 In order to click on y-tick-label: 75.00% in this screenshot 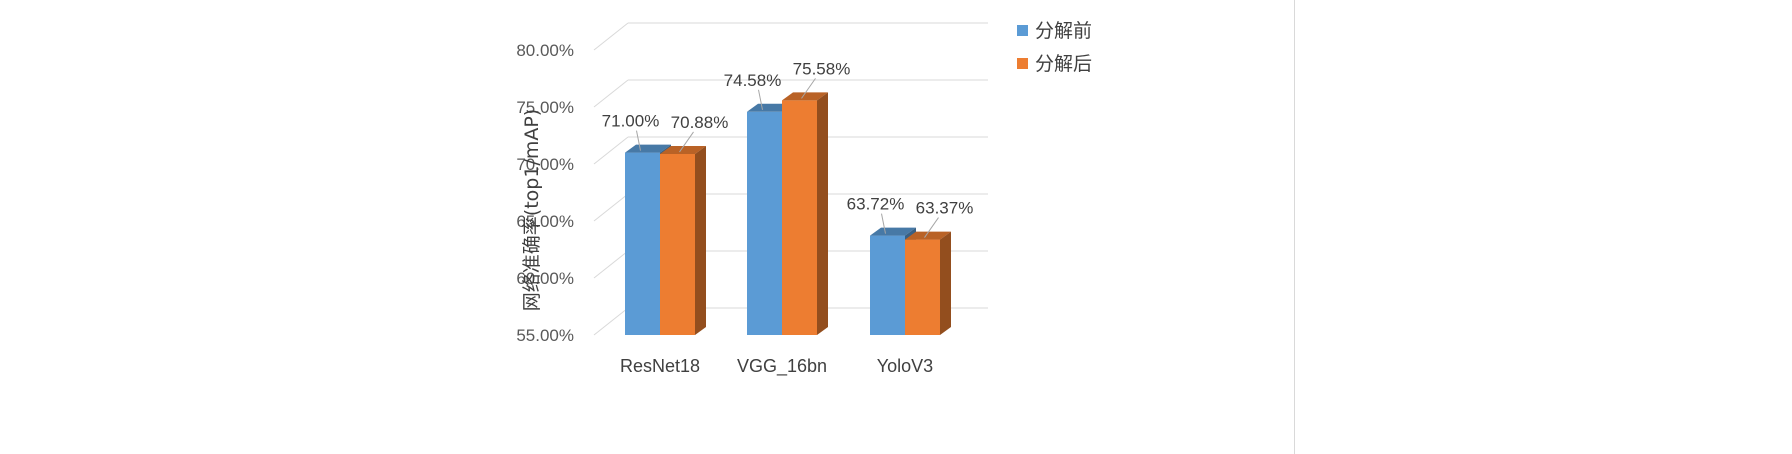, I will do `click(545, 107)`.